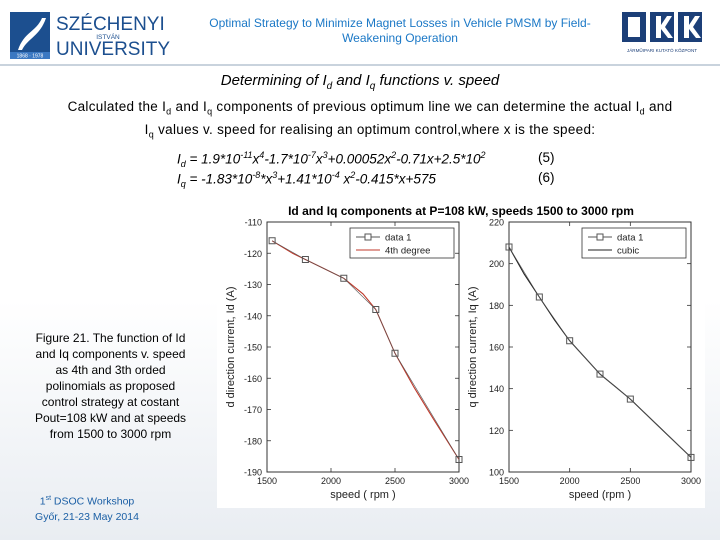 This screenshot has width=720, height=540. Describe the element at coordinates (253, 316) in the screenshot. I see `id-chart-ytick-label-3: -140` at that location.